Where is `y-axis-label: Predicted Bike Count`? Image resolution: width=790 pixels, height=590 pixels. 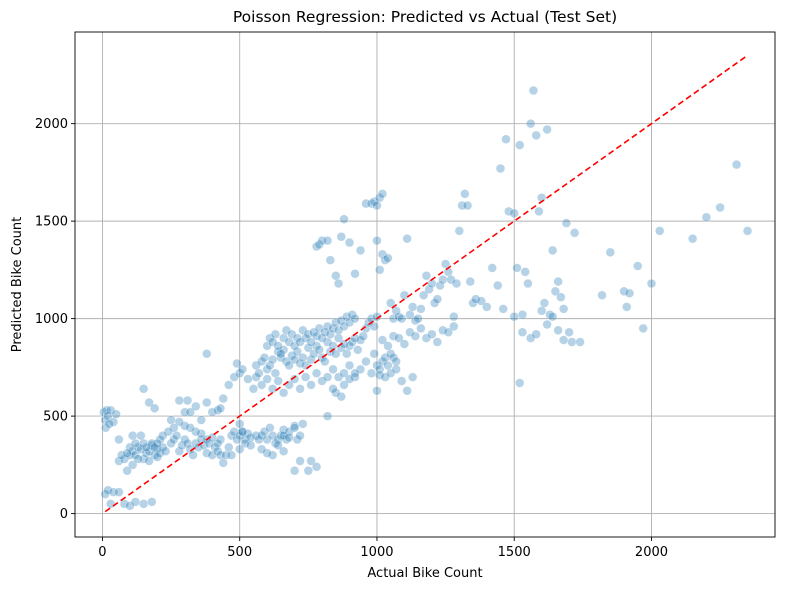 y-axis-label: Predicted Bike Count is located at coordinates (17, 285).